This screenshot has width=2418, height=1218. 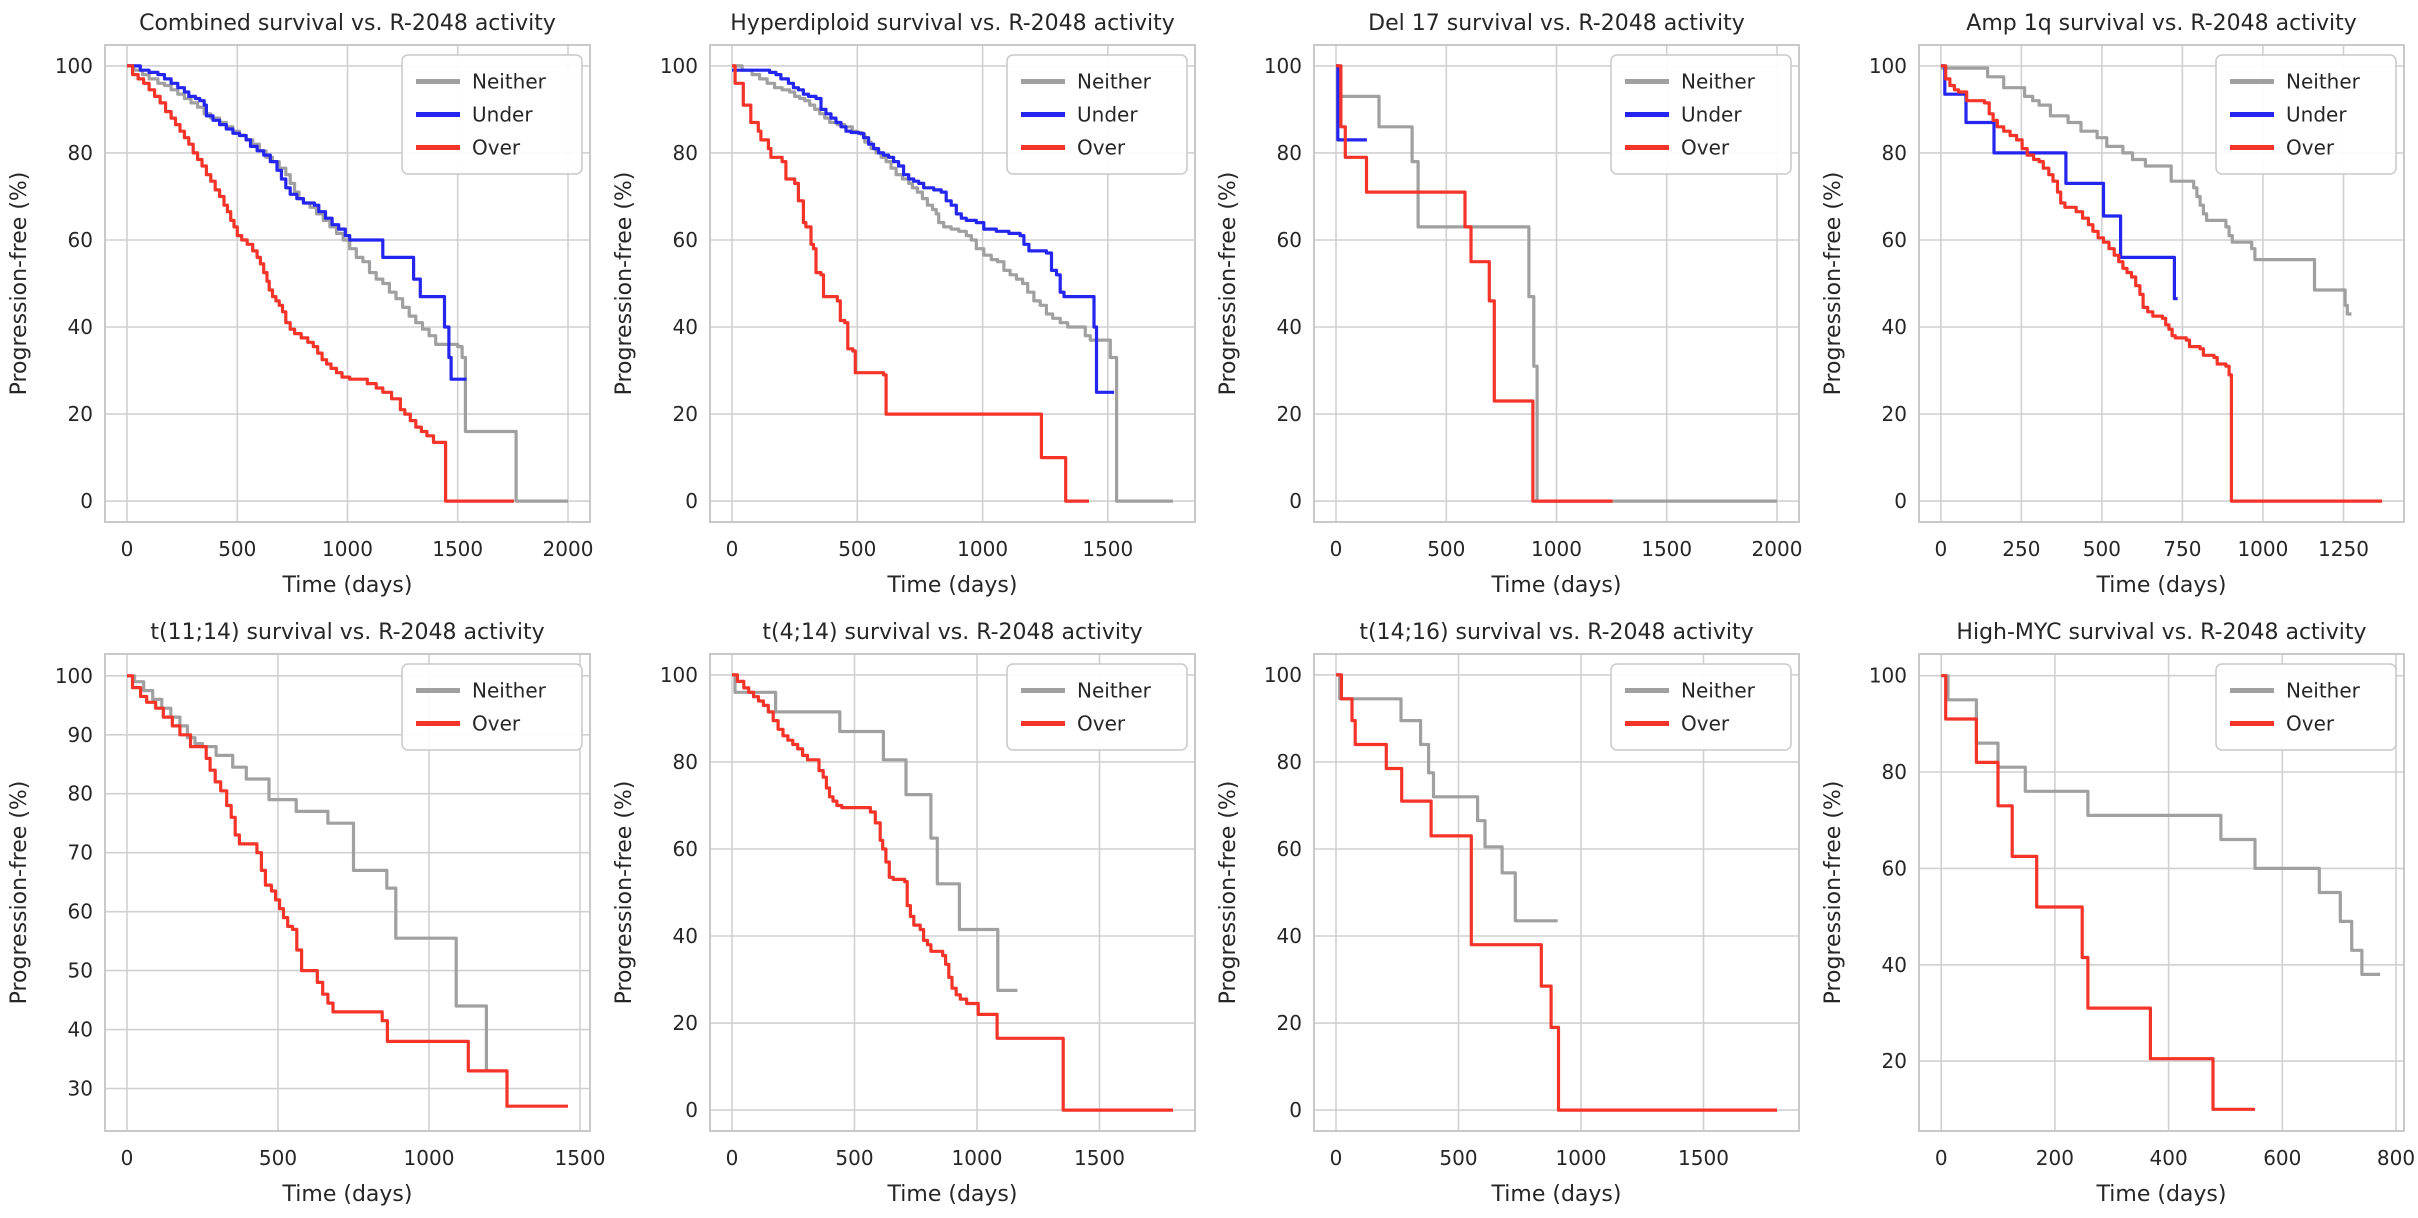 I want to click on chart-title: Del 17 survival vs. R-2048 activity, so click(x=1556, y=23).